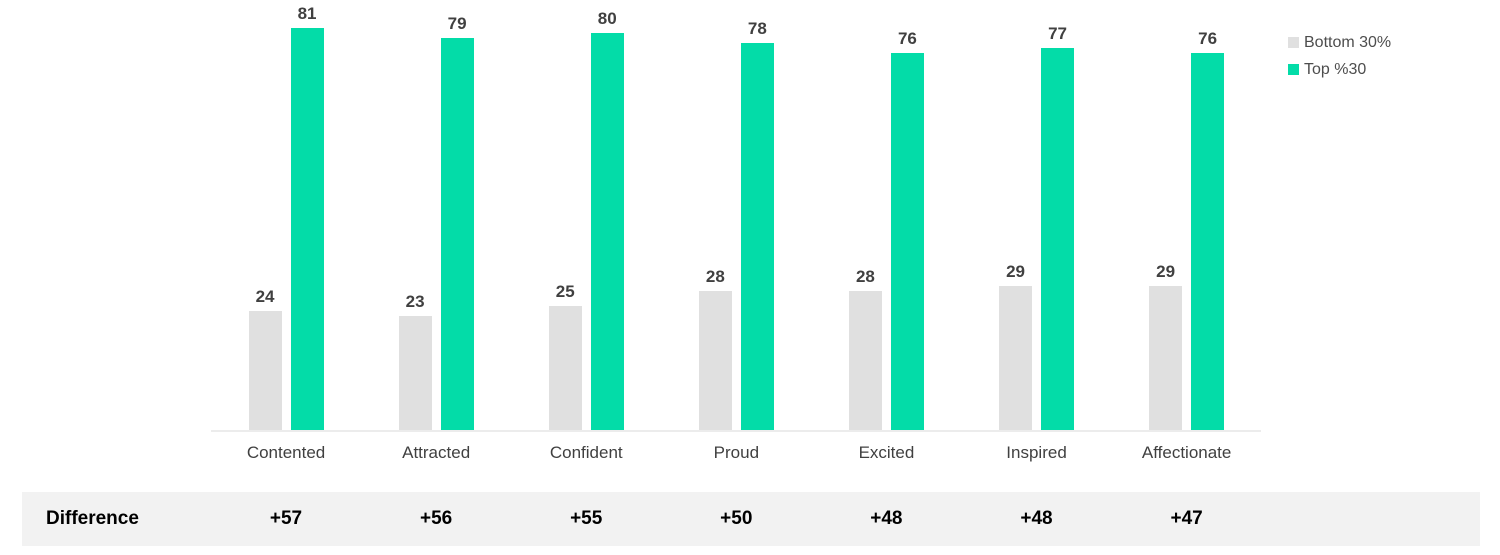 This screenshot has width=1500, height=555. I want to click on legend-item-bottom30: Bottom 30%, so click(1339, 42).